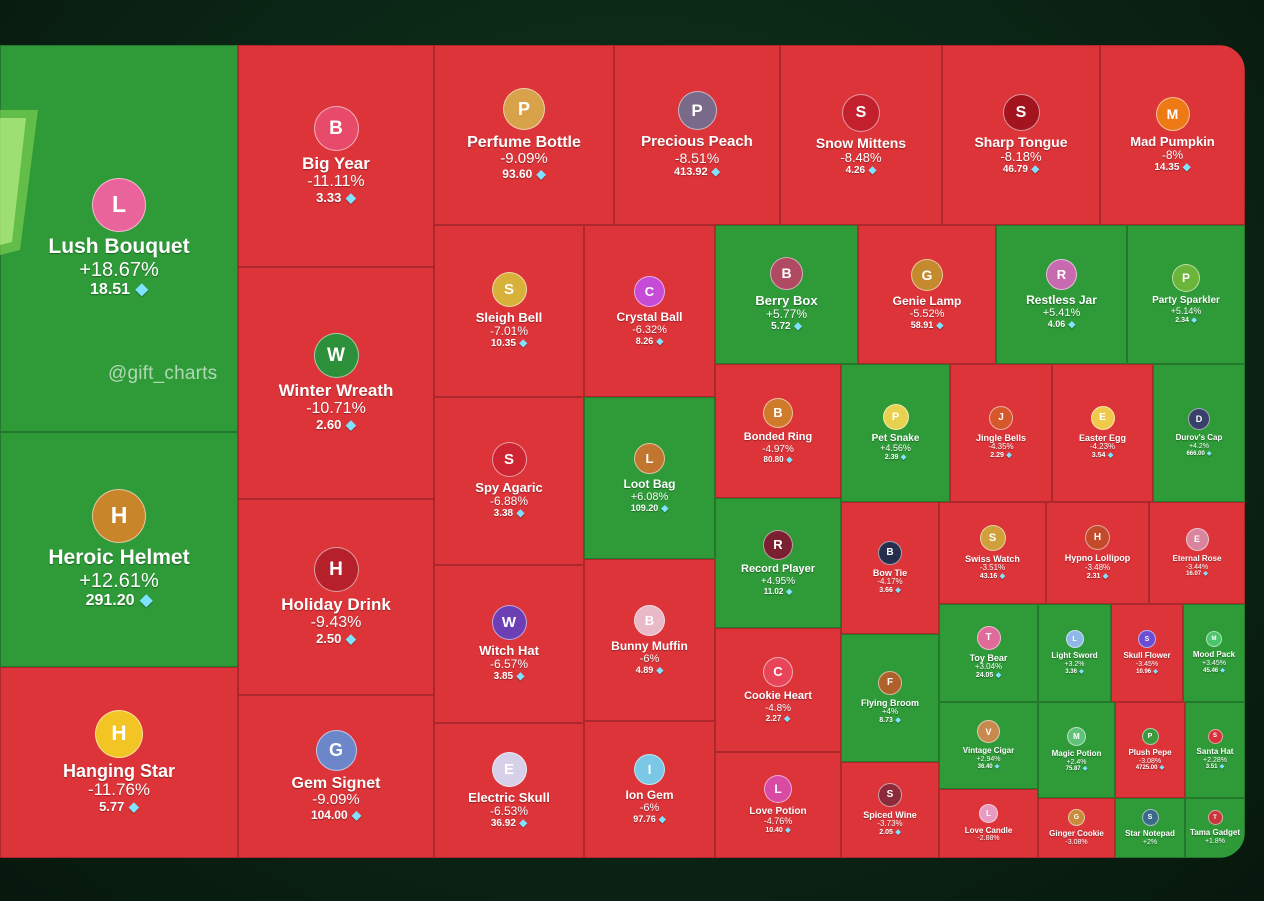  I want to click on treemap-tile: H Holiday Drink -9.43% 2.50 ◆, so click(336, 597).